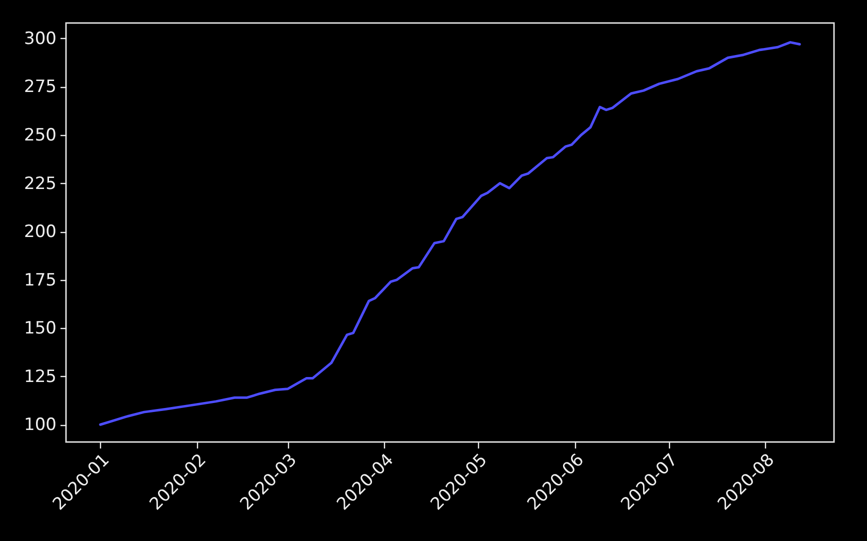 The image size is (867, 541). What do you see at coordinates (40, 328) in the screenshot?
I see `y-tick-label: 150` at bounding box center [40, 328].